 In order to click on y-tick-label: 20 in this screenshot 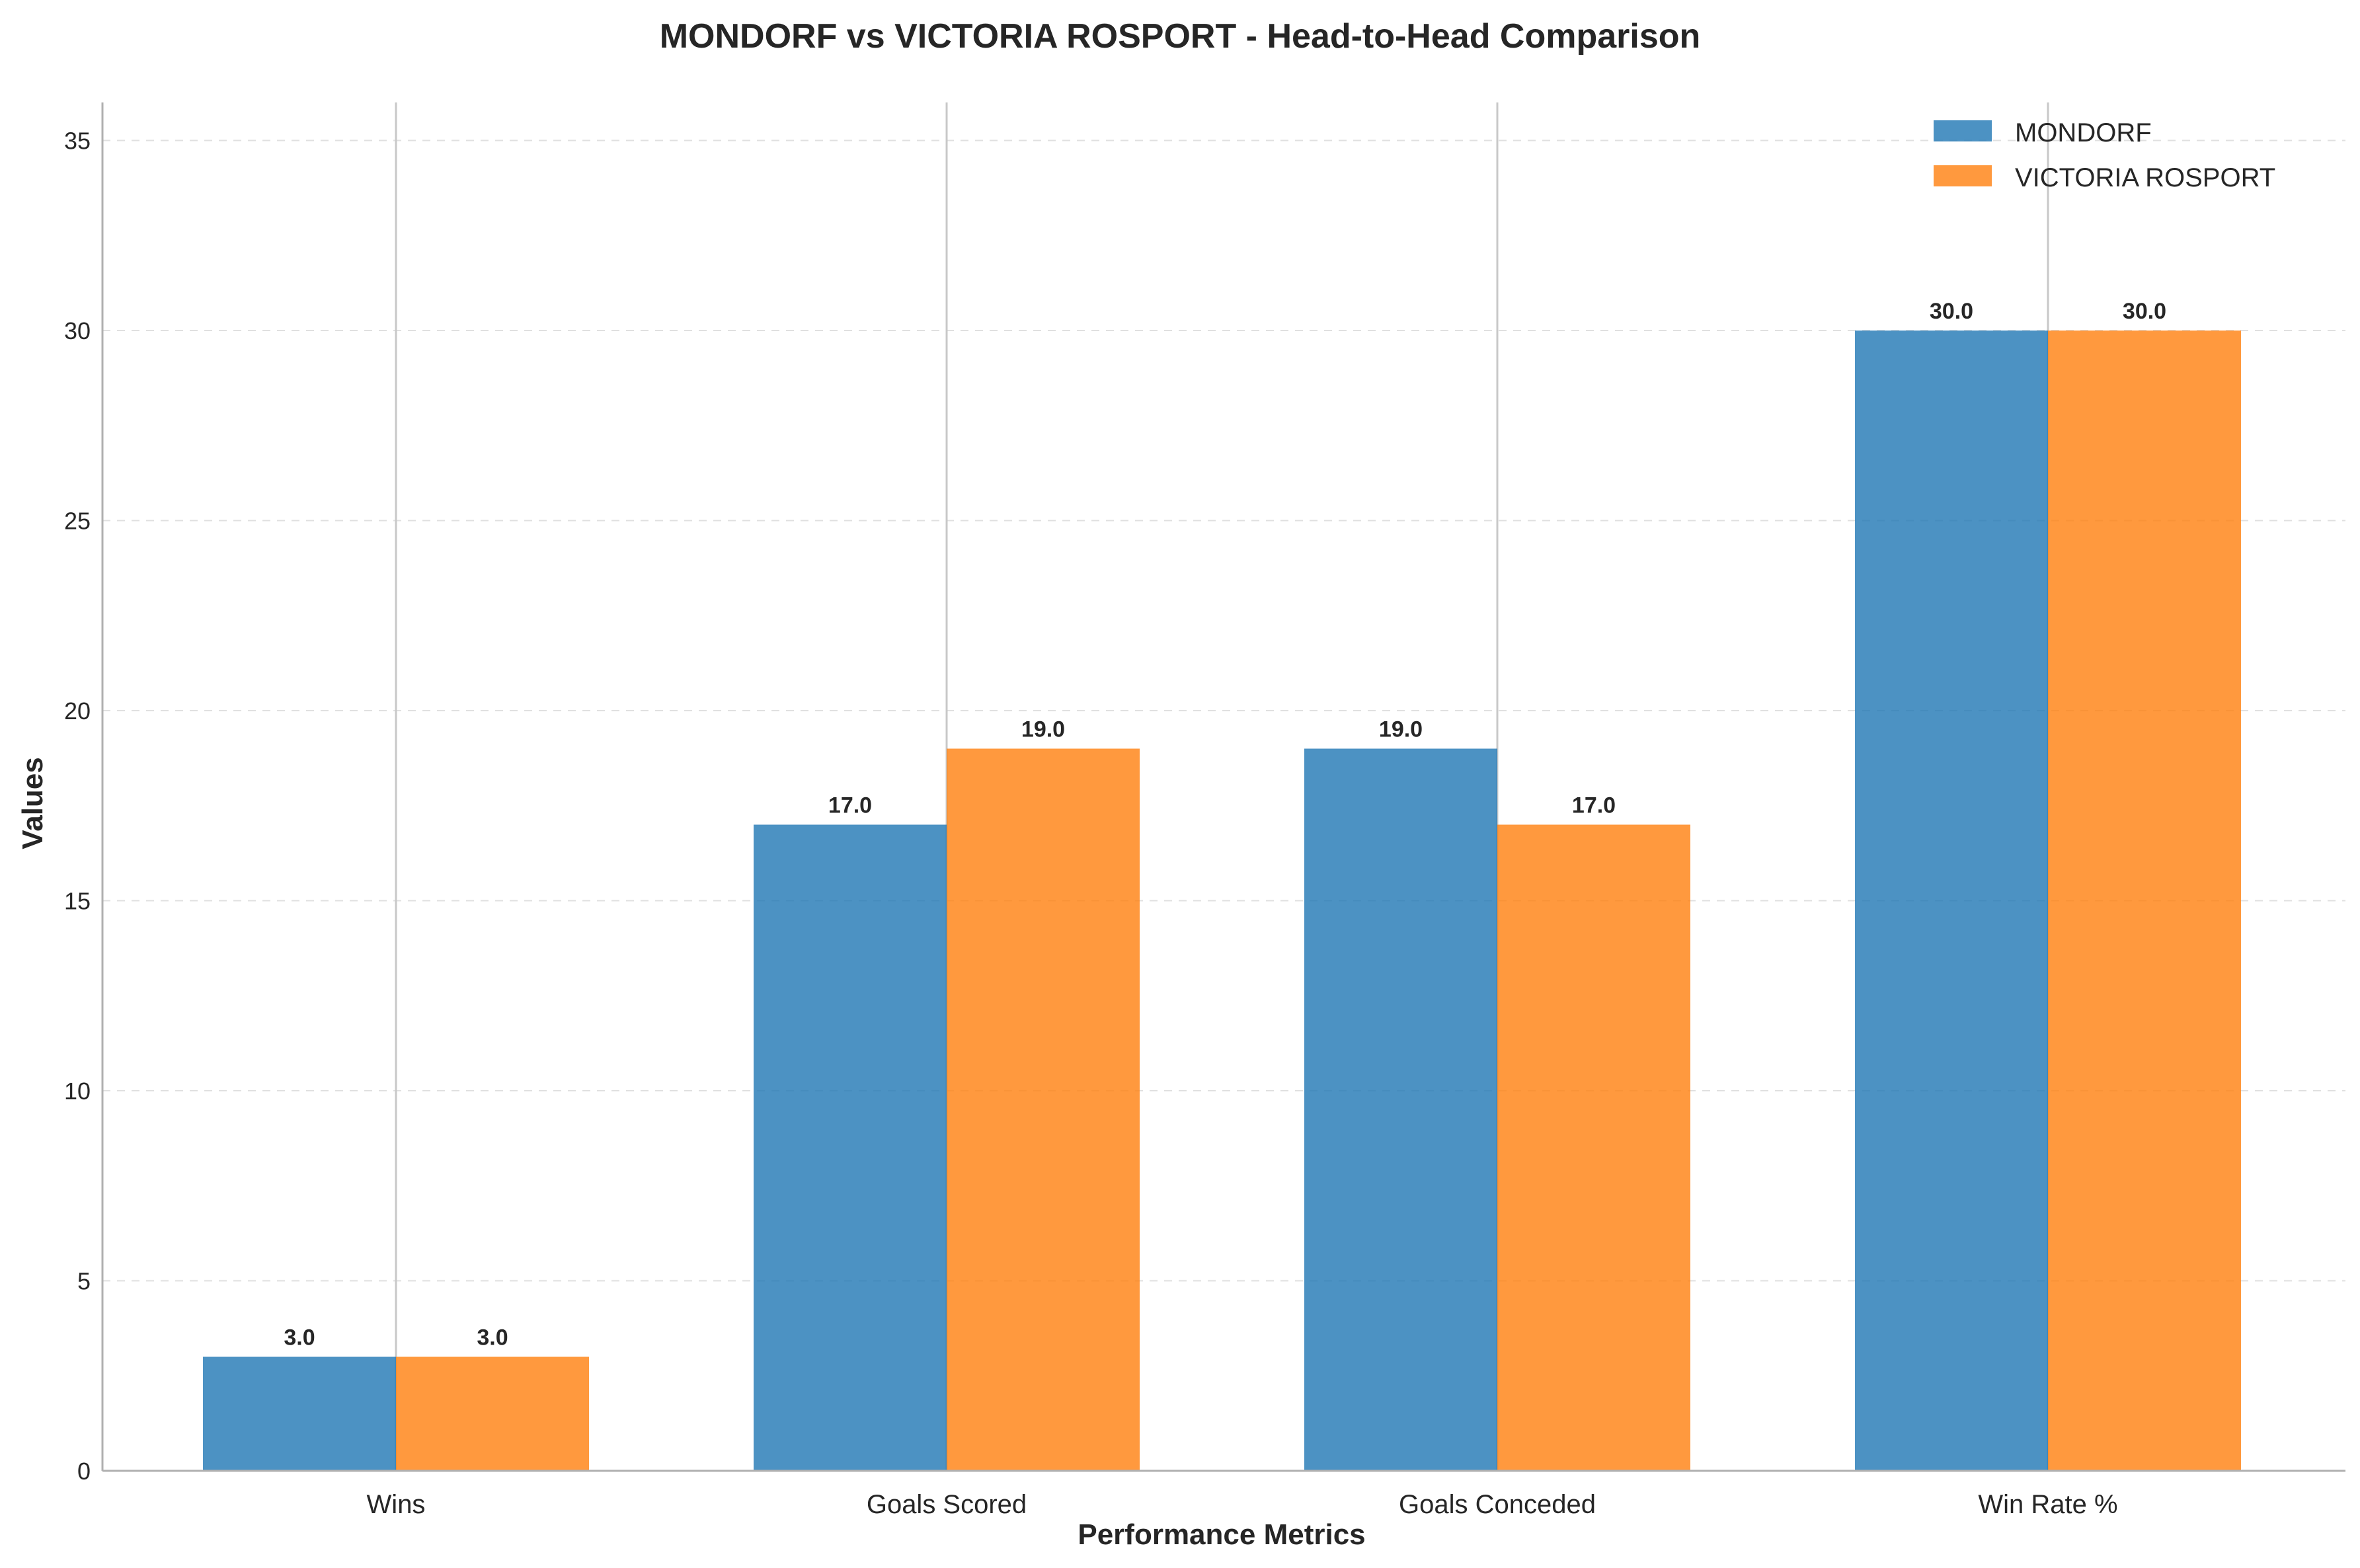, I will do `click(77, 711)`.